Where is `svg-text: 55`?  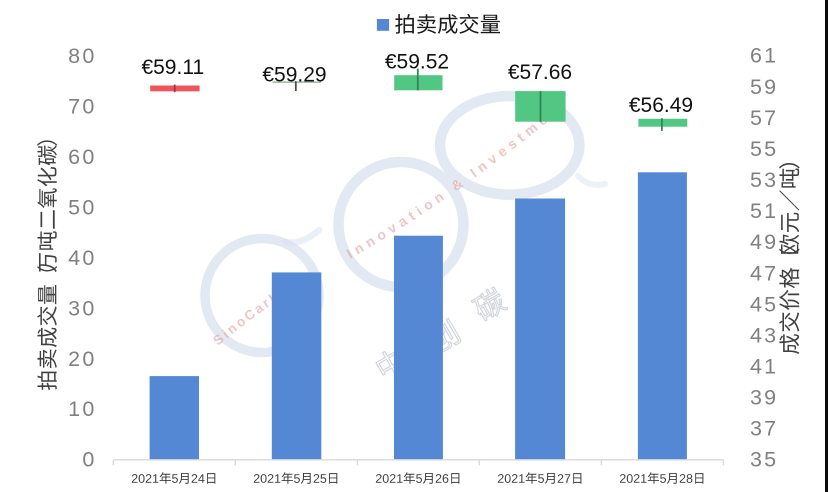 svg-text: 55 is located at coordinates (764, 149).